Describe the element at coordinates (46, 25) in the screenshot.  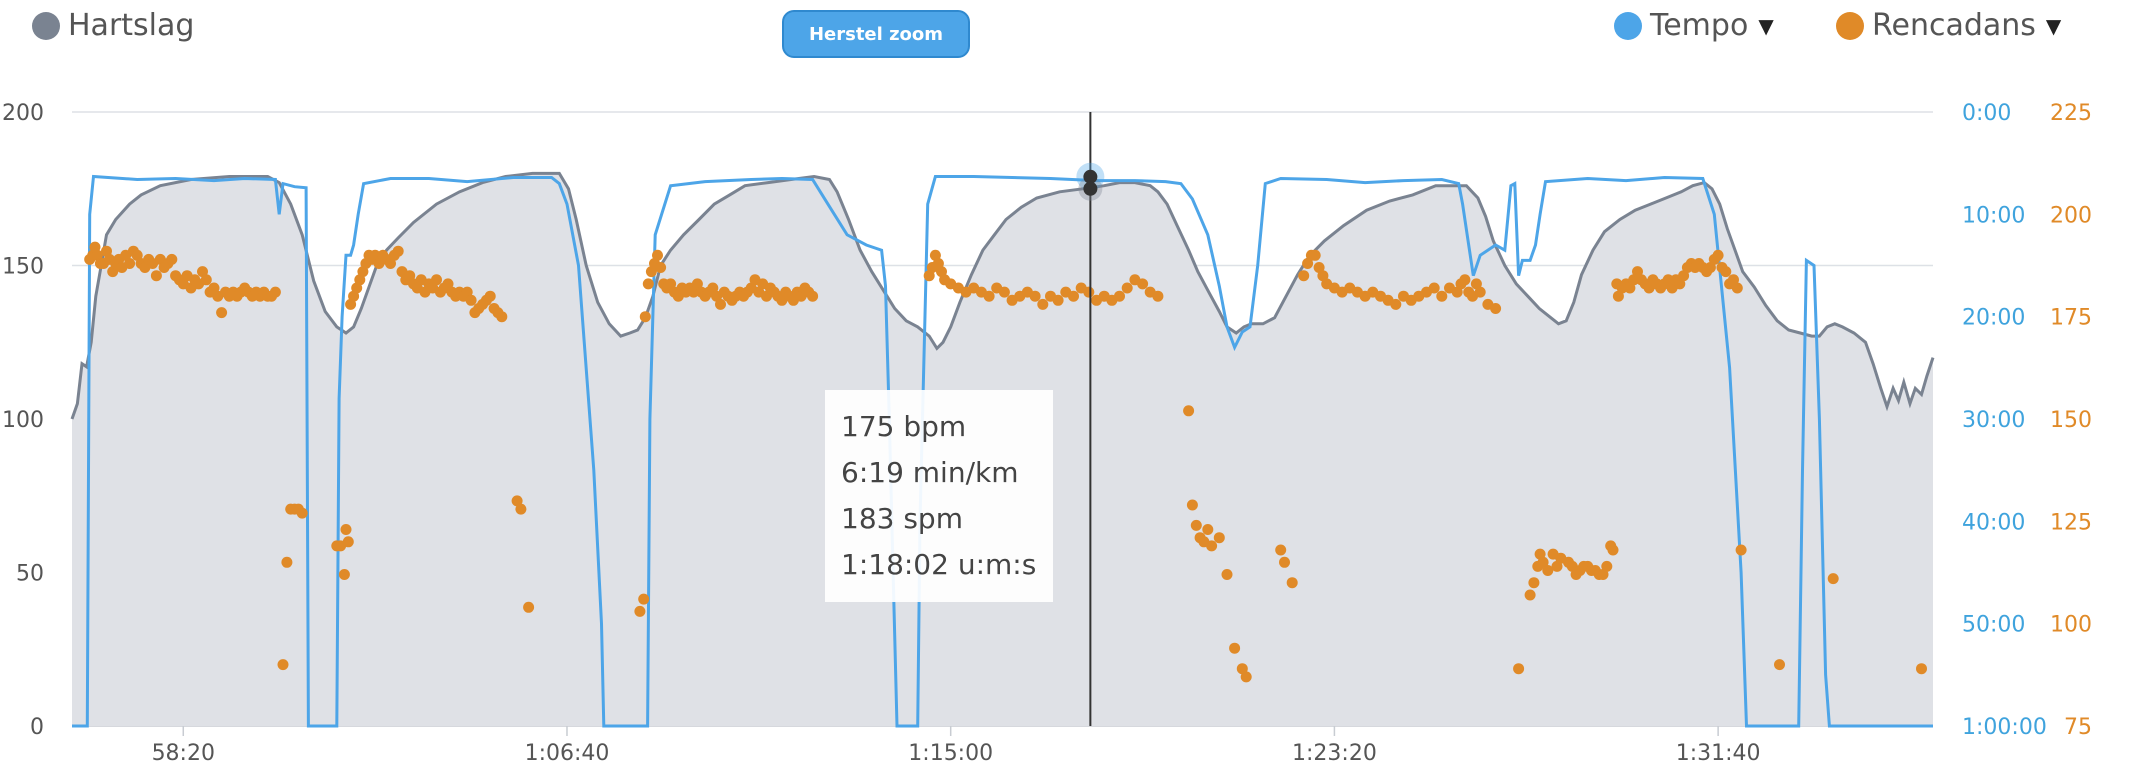
I see `hartslag-legend-dot-icon` at that location.